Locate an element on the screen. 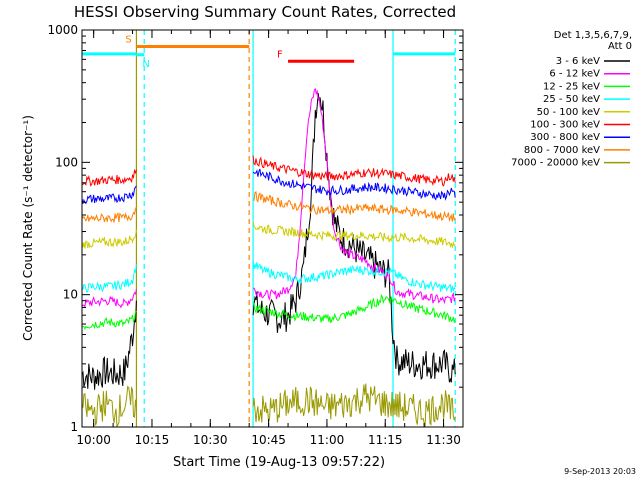 This screenshot has width=640, height=480. x-tick-label-0: 10:00 is located at coordinates (93, 440).